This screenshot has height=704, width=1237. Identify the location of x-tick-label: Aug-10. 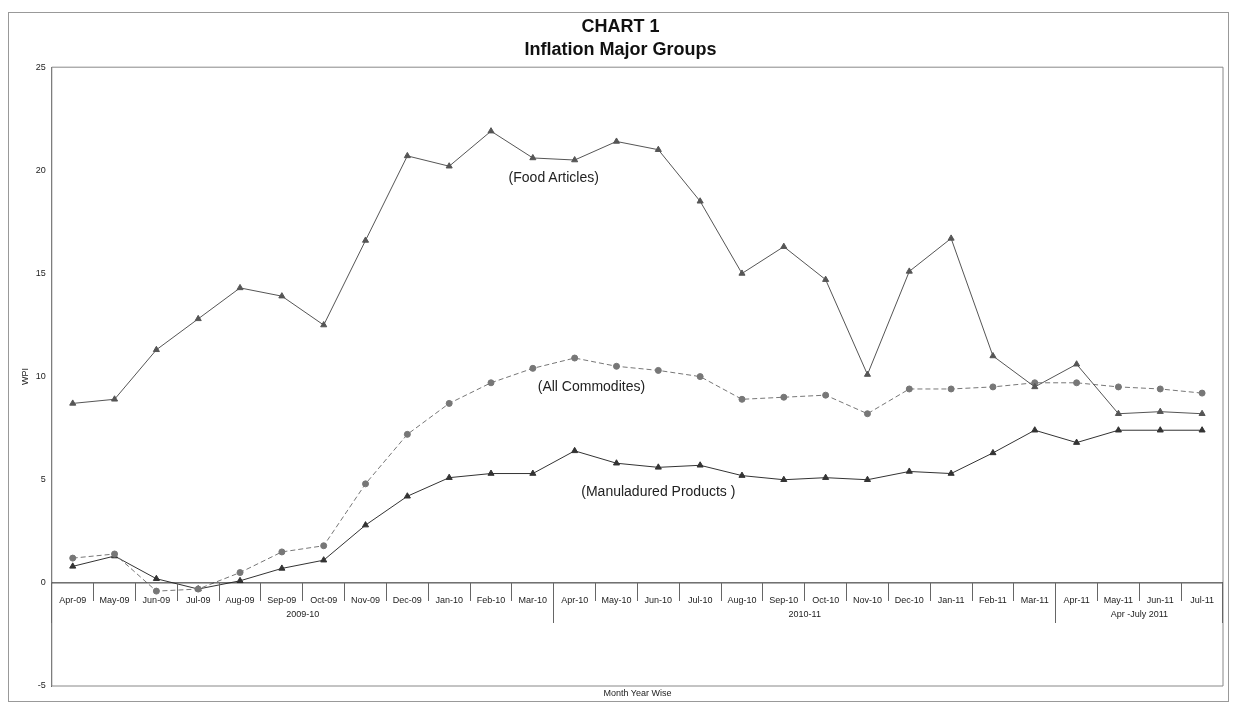
(742, 599).